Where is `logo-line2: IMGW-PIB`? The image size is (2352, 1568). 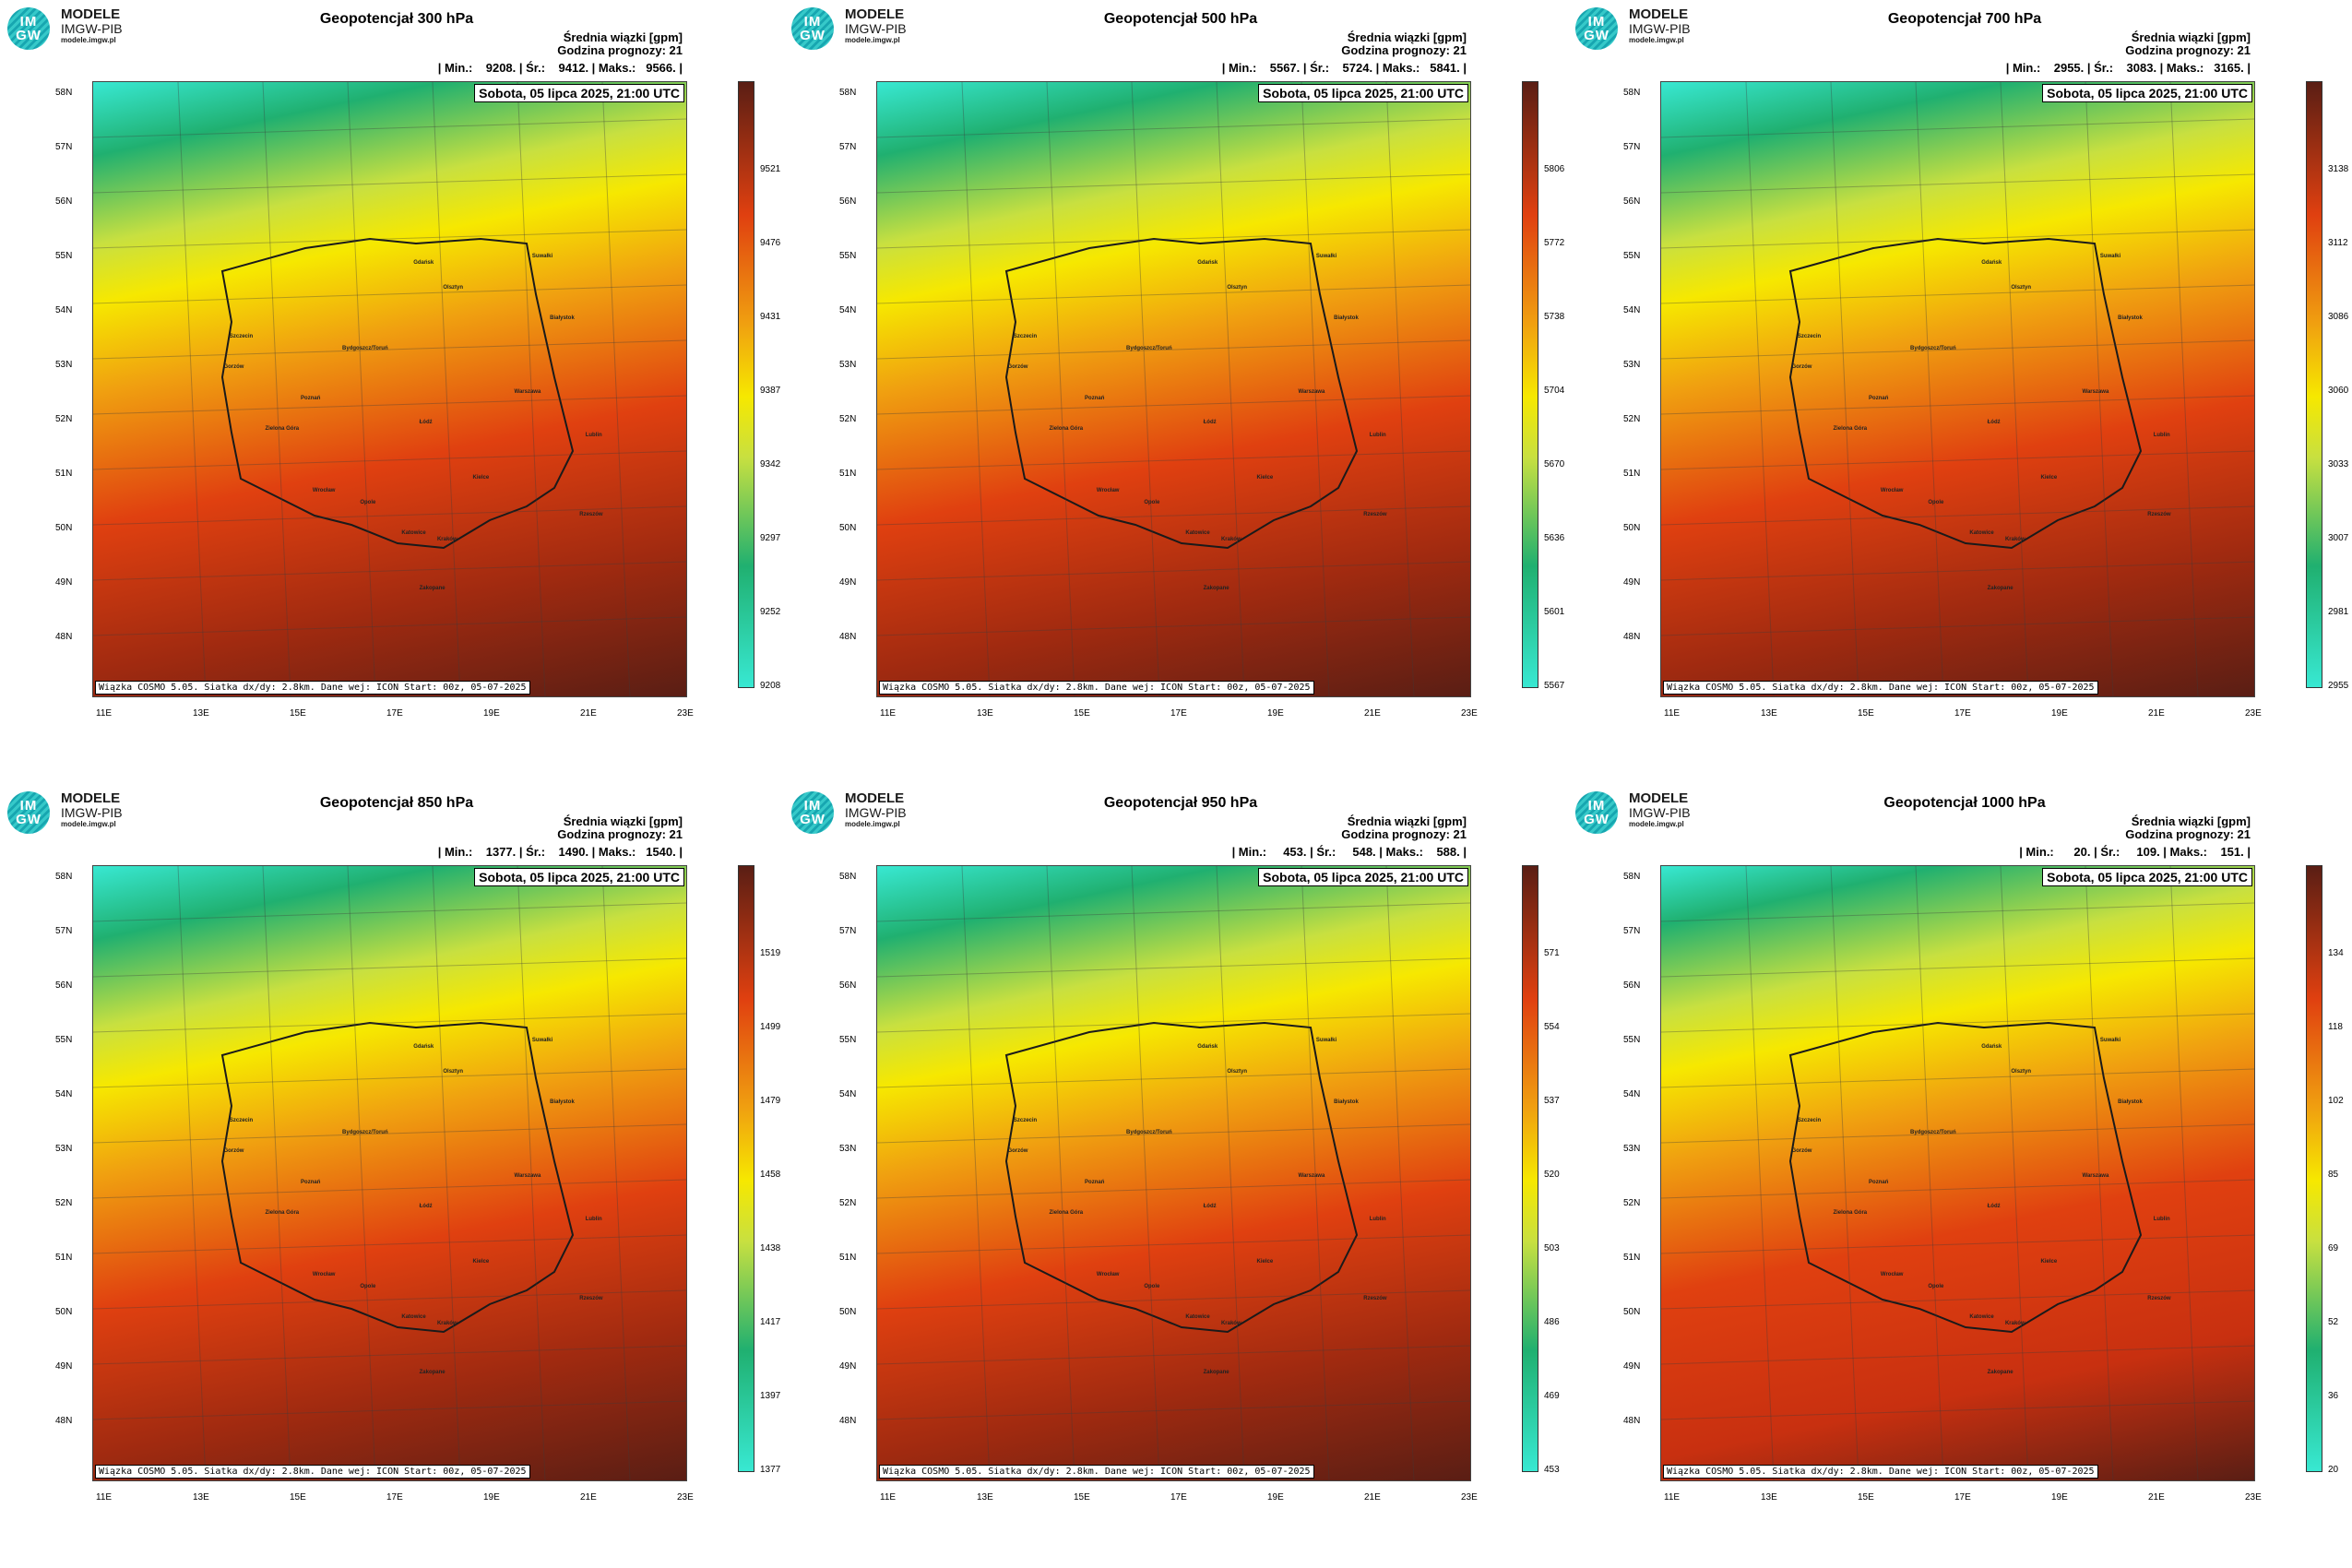 logo-line2: IMGW-PIB is located at coordinates (876, 28).